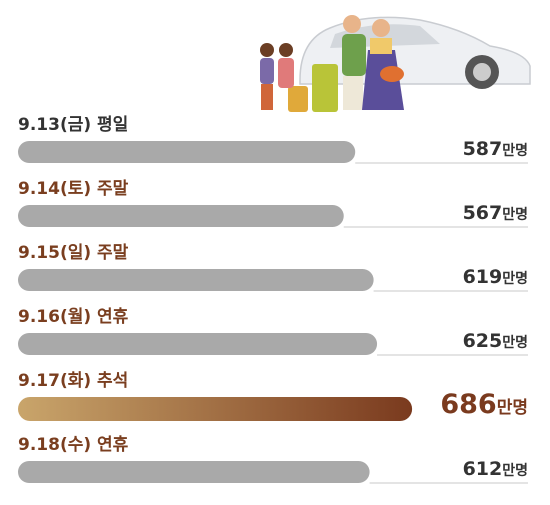 This screenshot has width=550, height=505. Describe the element at coordinates (395, 63) in the screenshot. I see `illustration` at that location.